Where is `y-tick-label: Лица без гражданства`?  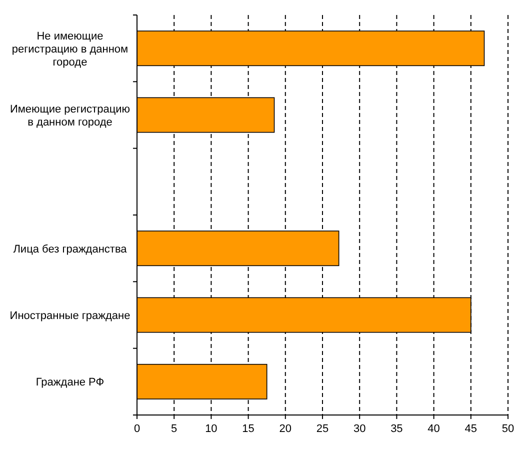 y-tick-label: Лица без гражданства is located at coordinates (70, 249).